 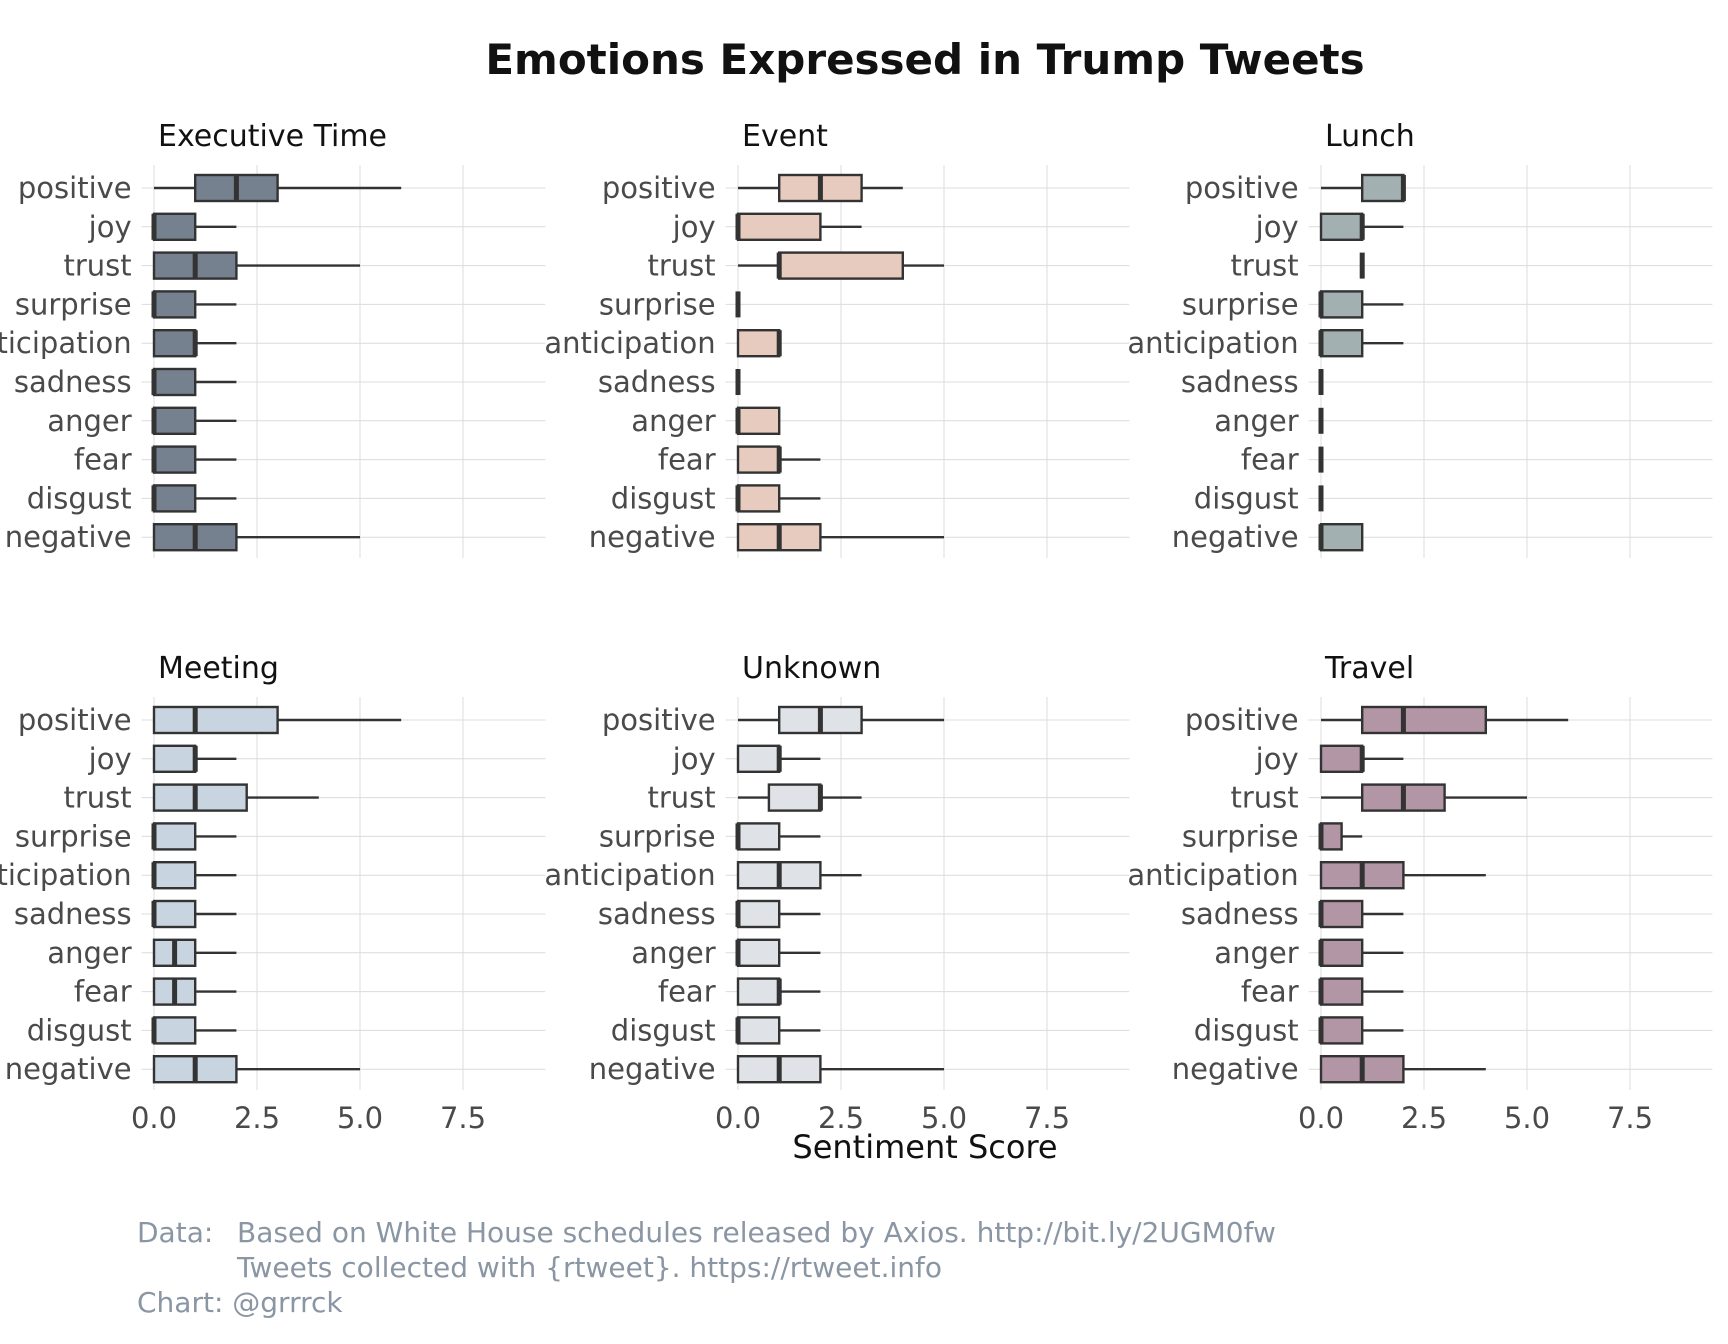 I want to click on panel-title: Lunch, so click(x=1370, y=136).